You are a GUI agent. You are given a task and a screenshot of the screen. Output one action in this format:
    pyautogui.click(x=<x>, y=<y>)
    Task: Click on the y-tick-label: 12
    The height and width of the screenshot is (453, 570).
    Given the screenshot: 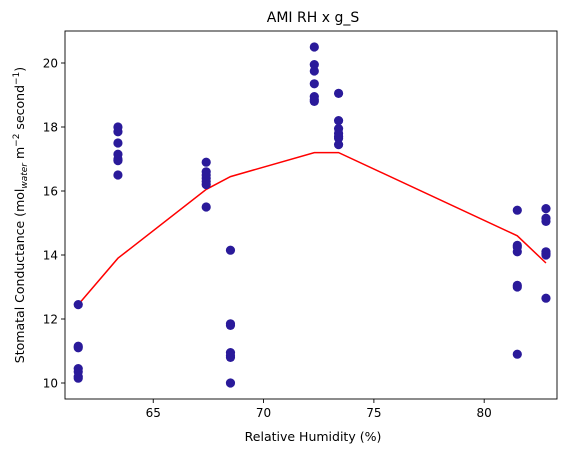 What is the action you would take?
    pyautogui.click(x=50, y=319)
    